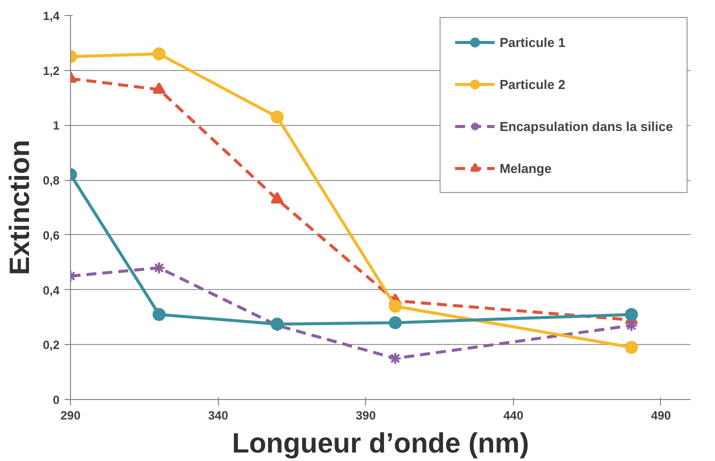 This screenshot has width=715, height=461. Describe the element at coordinates (51, 290) in the screenshot. I see `y-tick-label: 0,4` at that location.